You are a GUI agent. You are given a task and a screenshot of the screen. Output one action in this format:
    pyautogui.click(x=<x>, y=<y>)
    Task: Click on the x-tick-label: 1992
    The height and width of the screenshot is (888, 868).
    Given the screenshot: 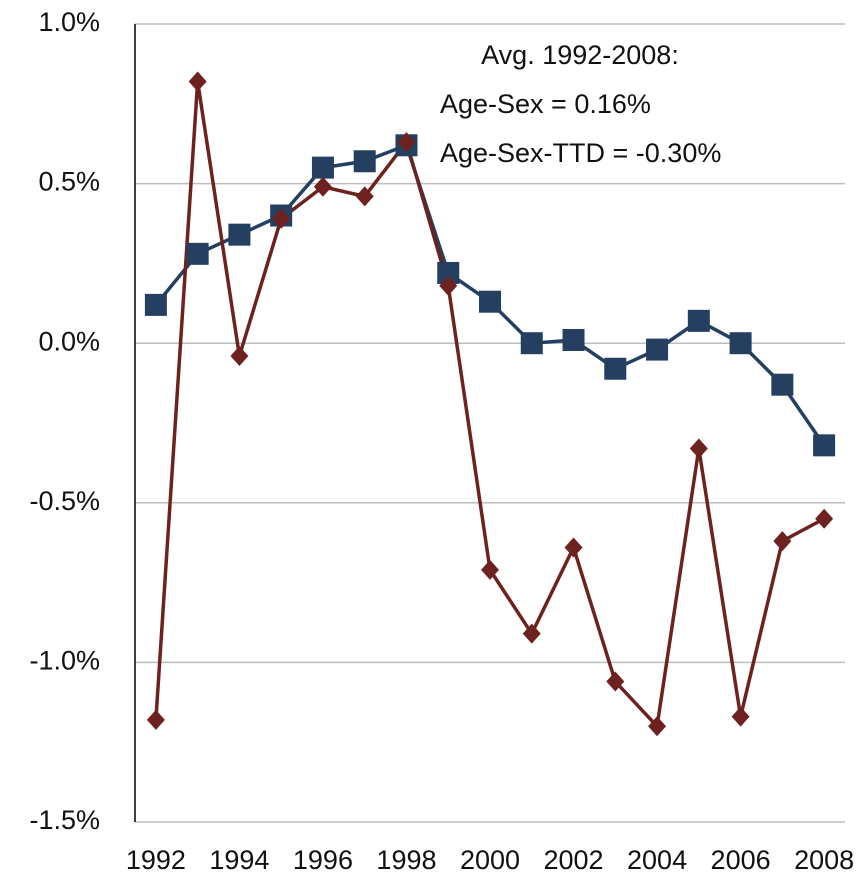 What is the action you would take?
    pyautogui.click(x=156, y=860)
    